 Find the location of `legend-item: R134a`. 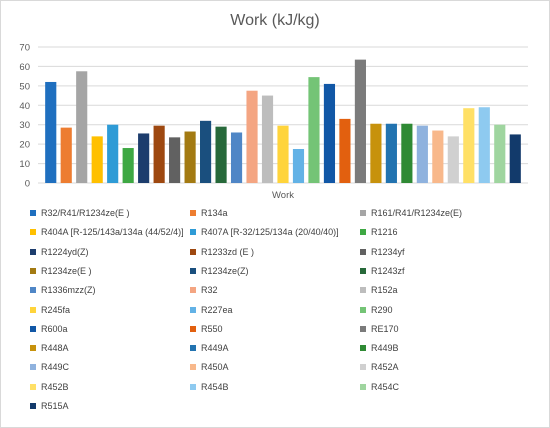

legend-item: R134a is located at coordinates (209, 213).